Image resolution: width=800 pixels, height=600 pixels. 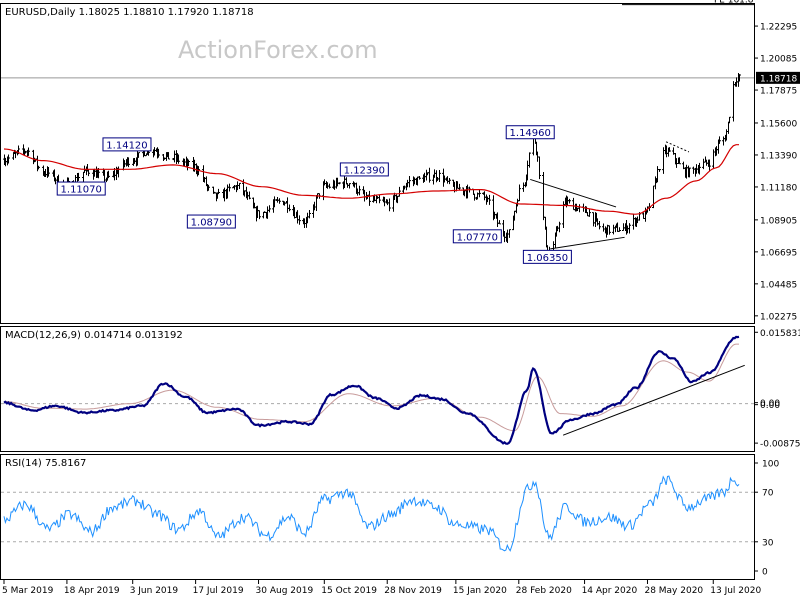 What do you see at coordinates (92, 591) in the screenshot?
I see `x-tick-label: 18 Apr 2019` at bounding box center [92, 591].